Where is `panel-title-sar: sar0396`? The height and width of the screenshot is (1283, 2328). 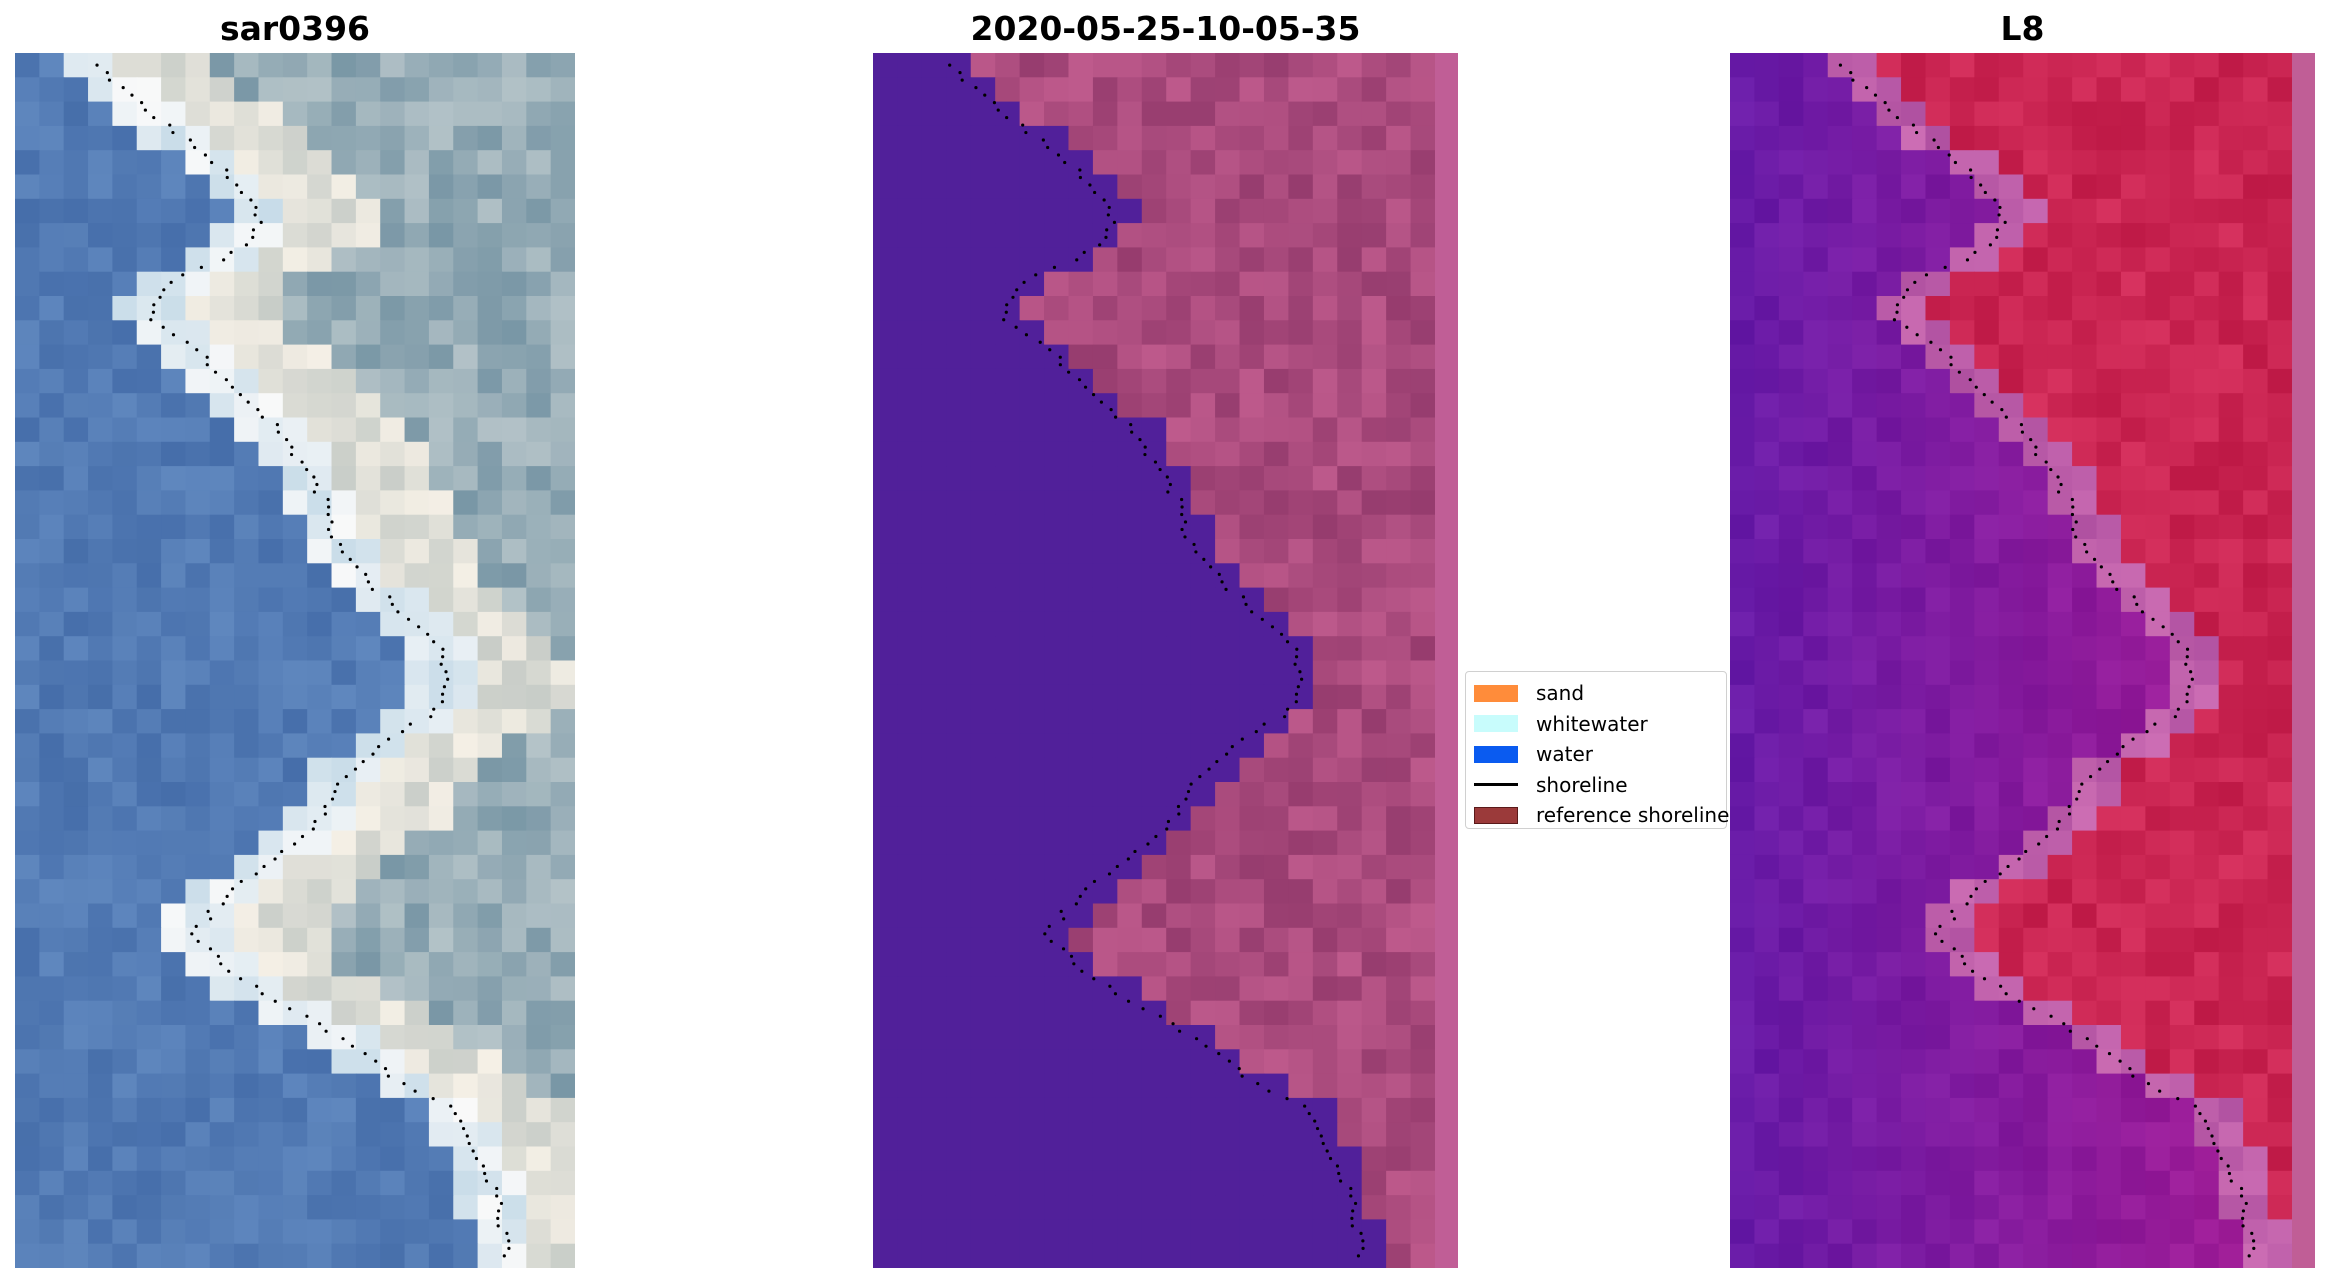 panel-title-sar: sar0396 is located at coordinates (295, 28).